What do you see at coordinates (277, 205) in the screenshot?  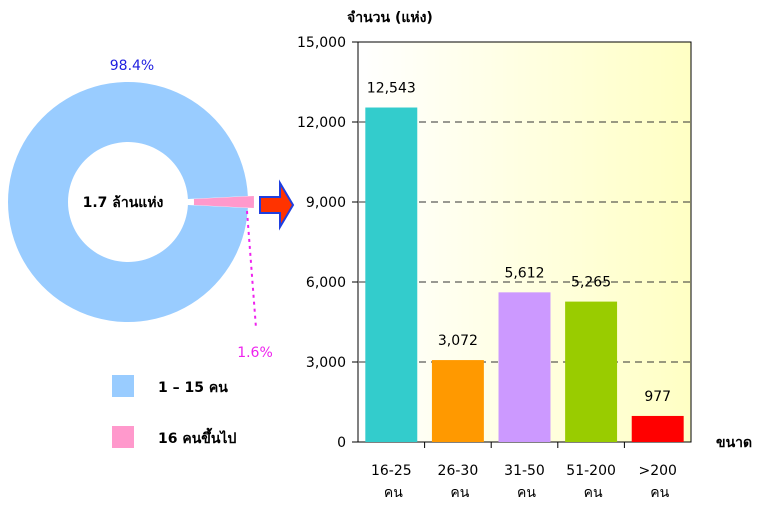 I see `arrow-right-icon` at bounding box center [277, 205].